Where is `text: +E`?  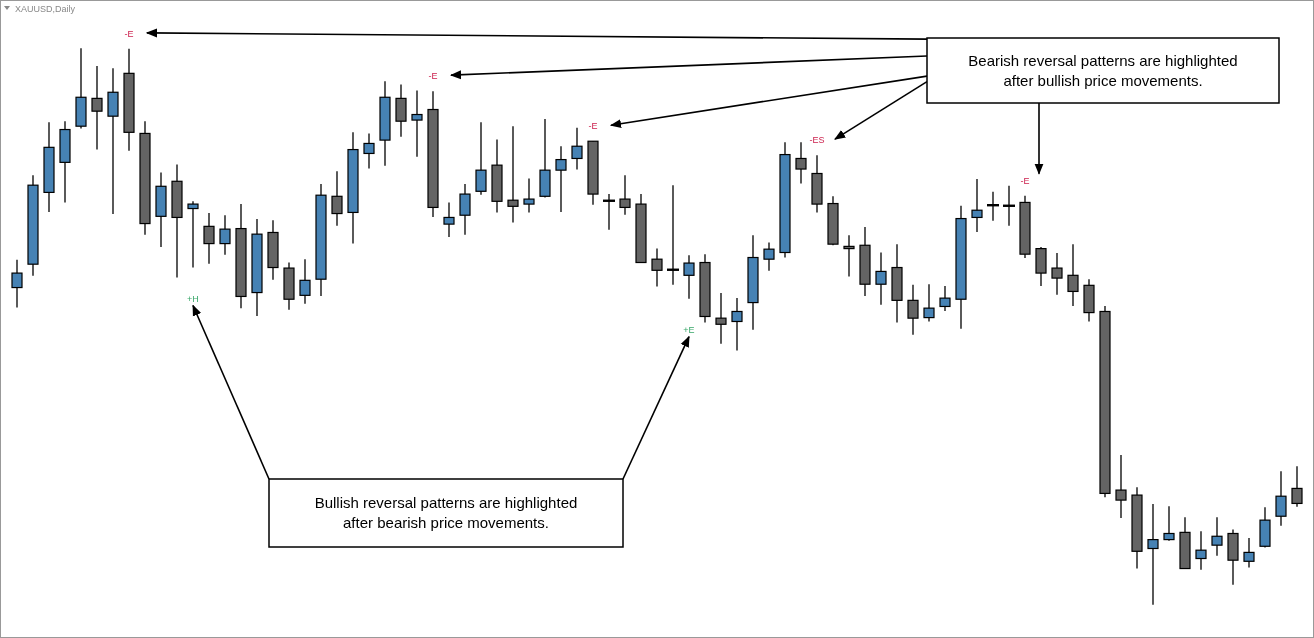
text: +E is located at coordinates (689, 329).